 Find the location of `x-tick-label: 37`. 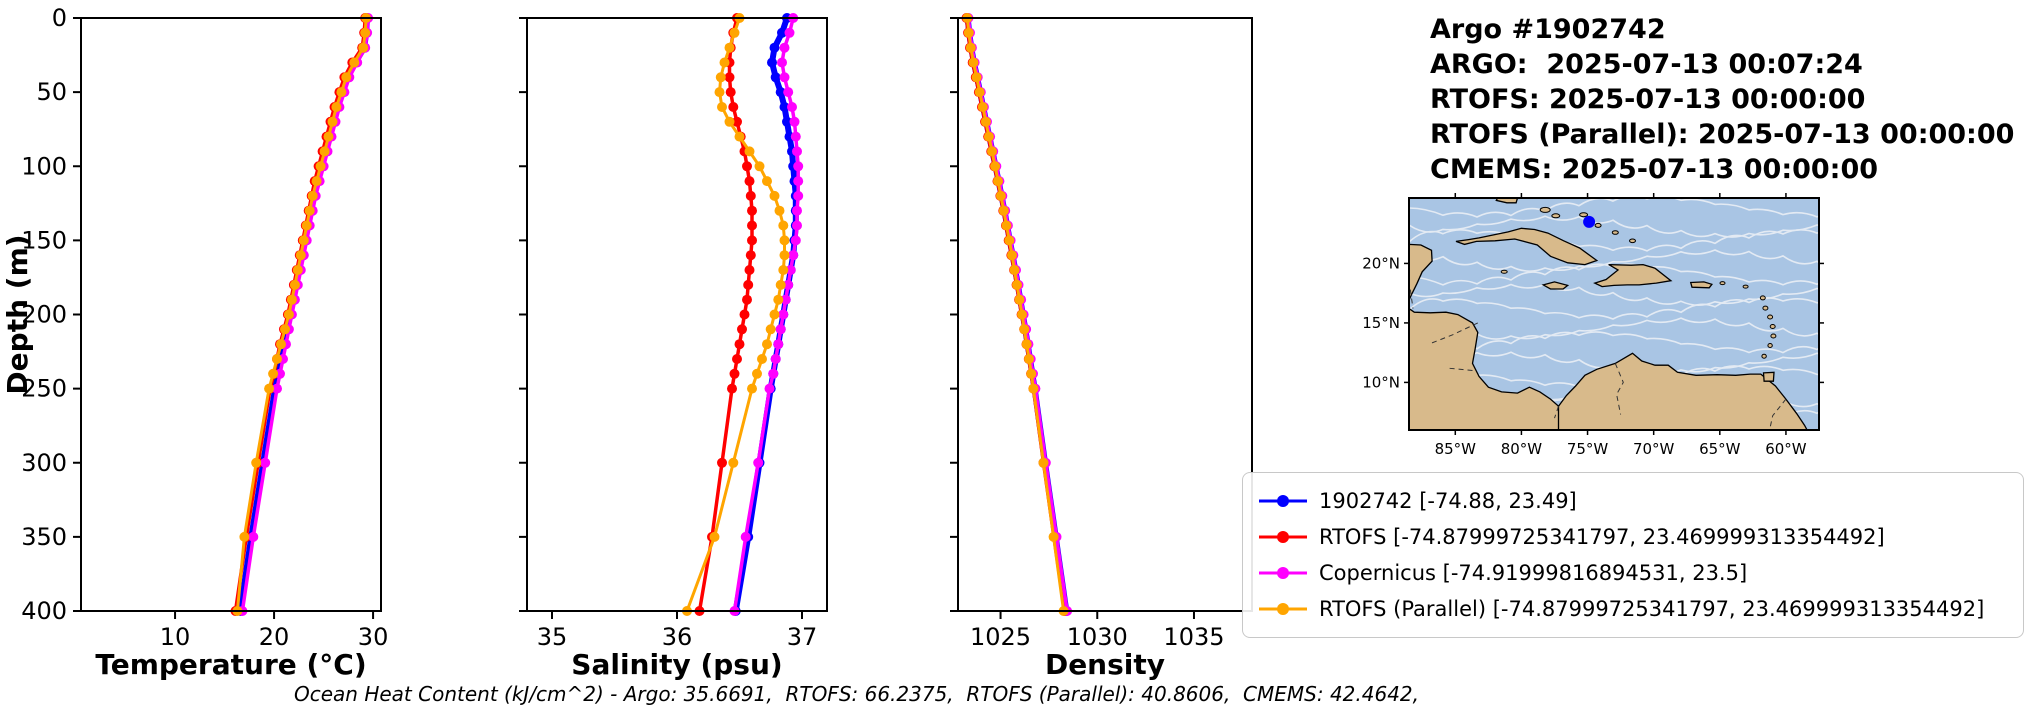

x-tick-label: 37 is located at coordinates (802, 637).